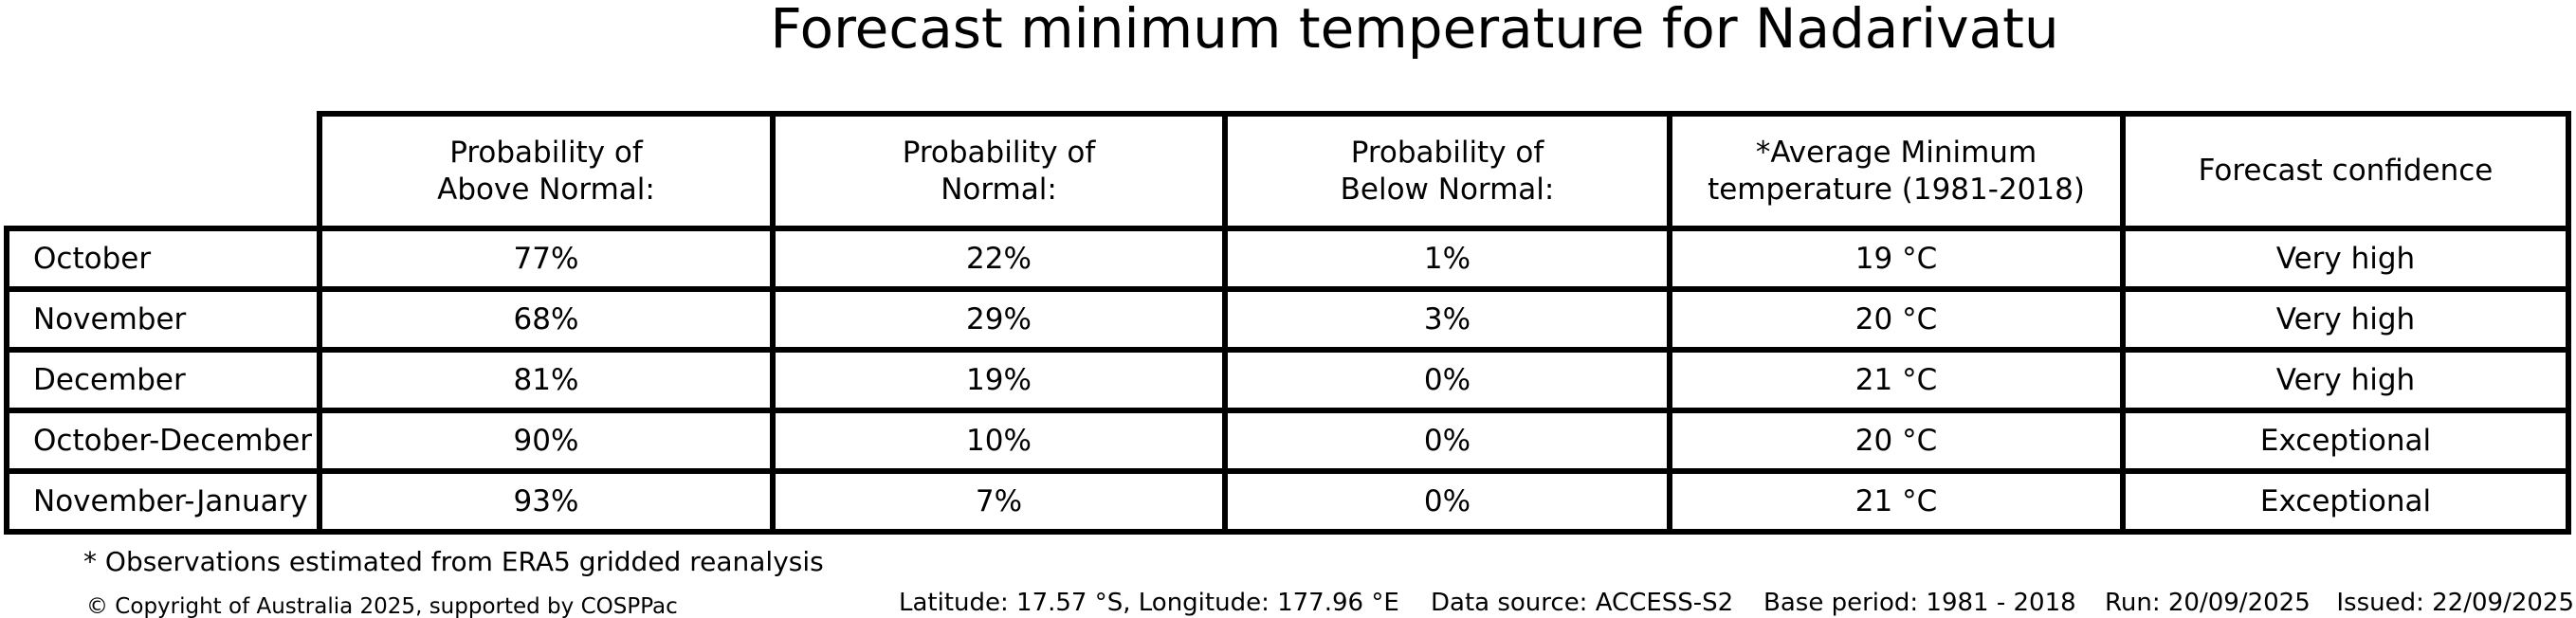 This screenshot has height=618, width=2576. What do you see at coordinates (163, 441) in the screenshot?
I see `row-label: October-December` at bounding box center [163, 441].